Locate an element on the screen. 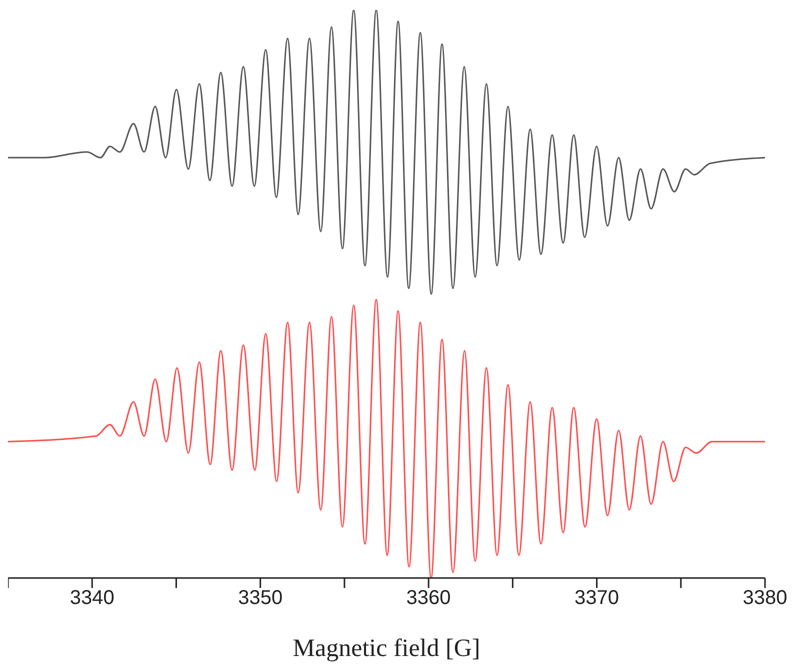 Image resolution: width=793 pixels, height=671 pixels. x-tick-label: 3370 is located at coordinates (597, 598).